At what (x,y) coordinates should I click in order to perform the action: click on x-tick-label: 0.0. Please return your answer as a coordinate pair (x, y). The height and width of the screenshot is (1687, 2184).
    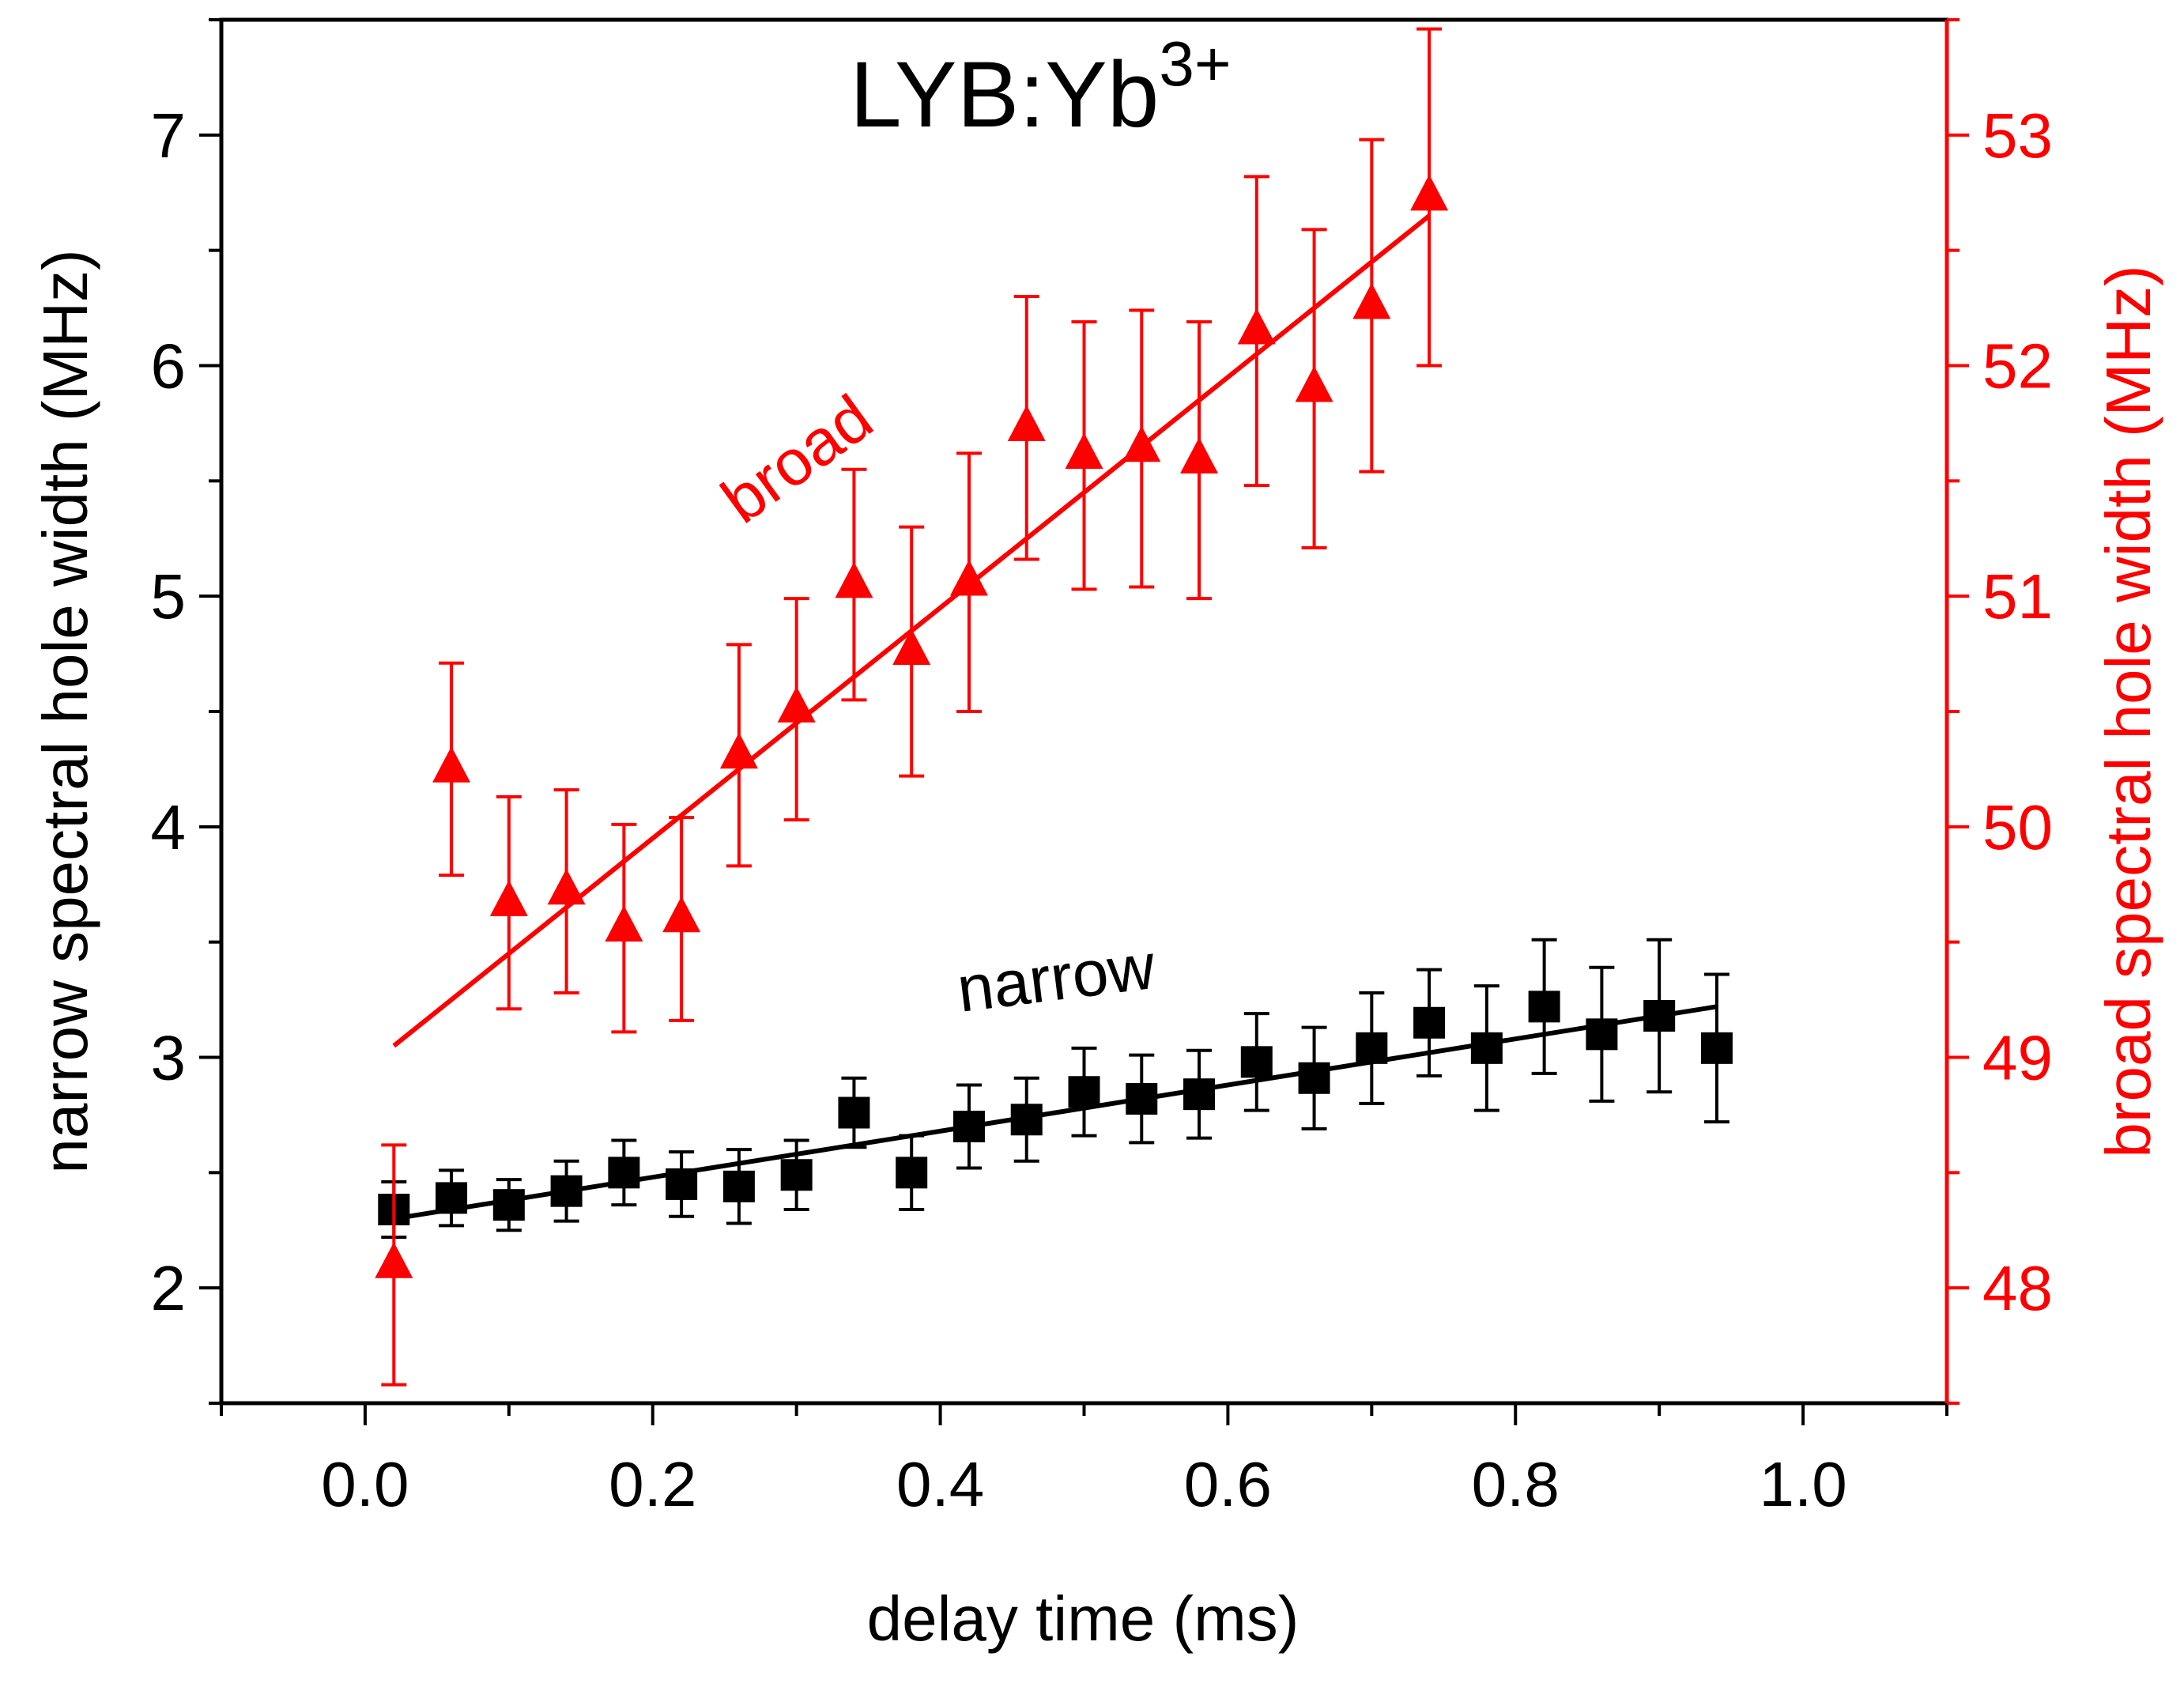
    Looking at the image, I should click on (365, 1484).